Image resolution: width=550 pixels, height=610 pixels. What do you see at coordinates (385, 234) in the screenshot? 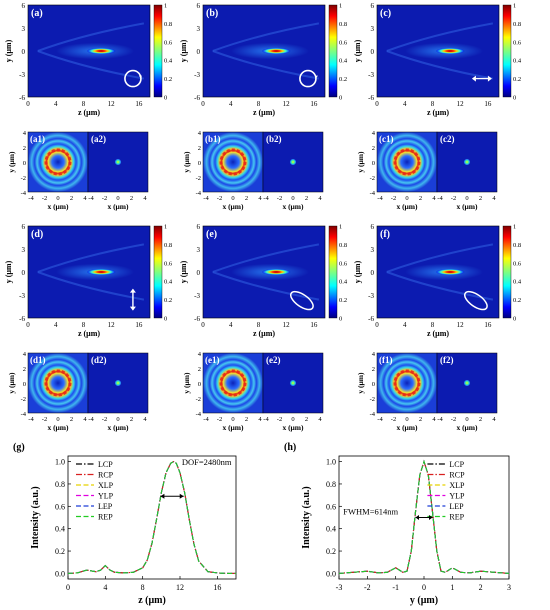
I see `panel-label: (f)` at bounding box center [385, 234].